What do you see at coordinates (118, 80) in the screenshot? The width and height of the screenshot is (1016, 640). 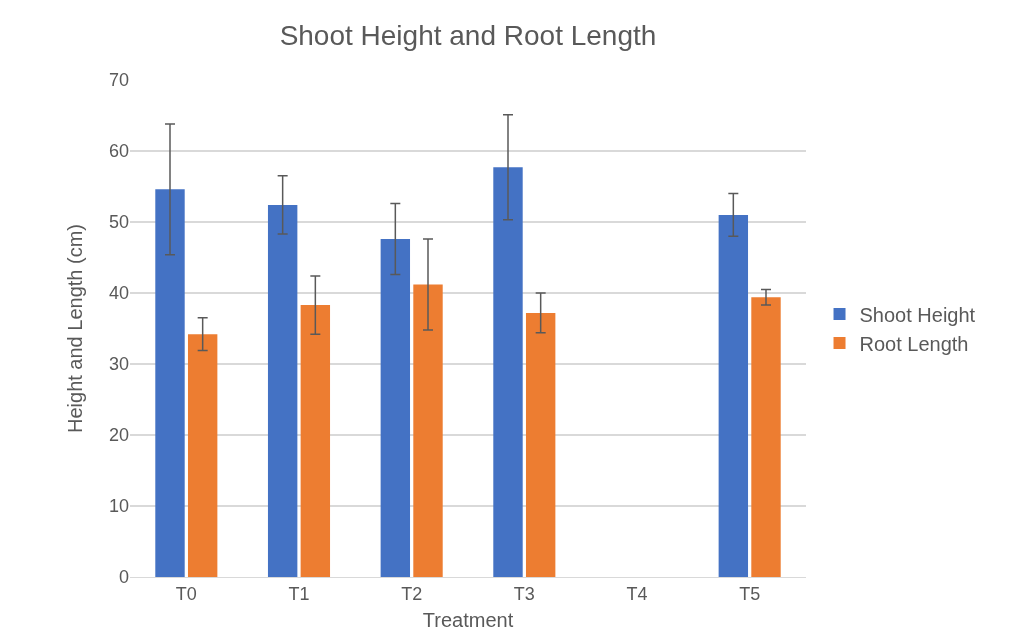 I see `y-tick-label: 70` at bounding box center [118, 80].